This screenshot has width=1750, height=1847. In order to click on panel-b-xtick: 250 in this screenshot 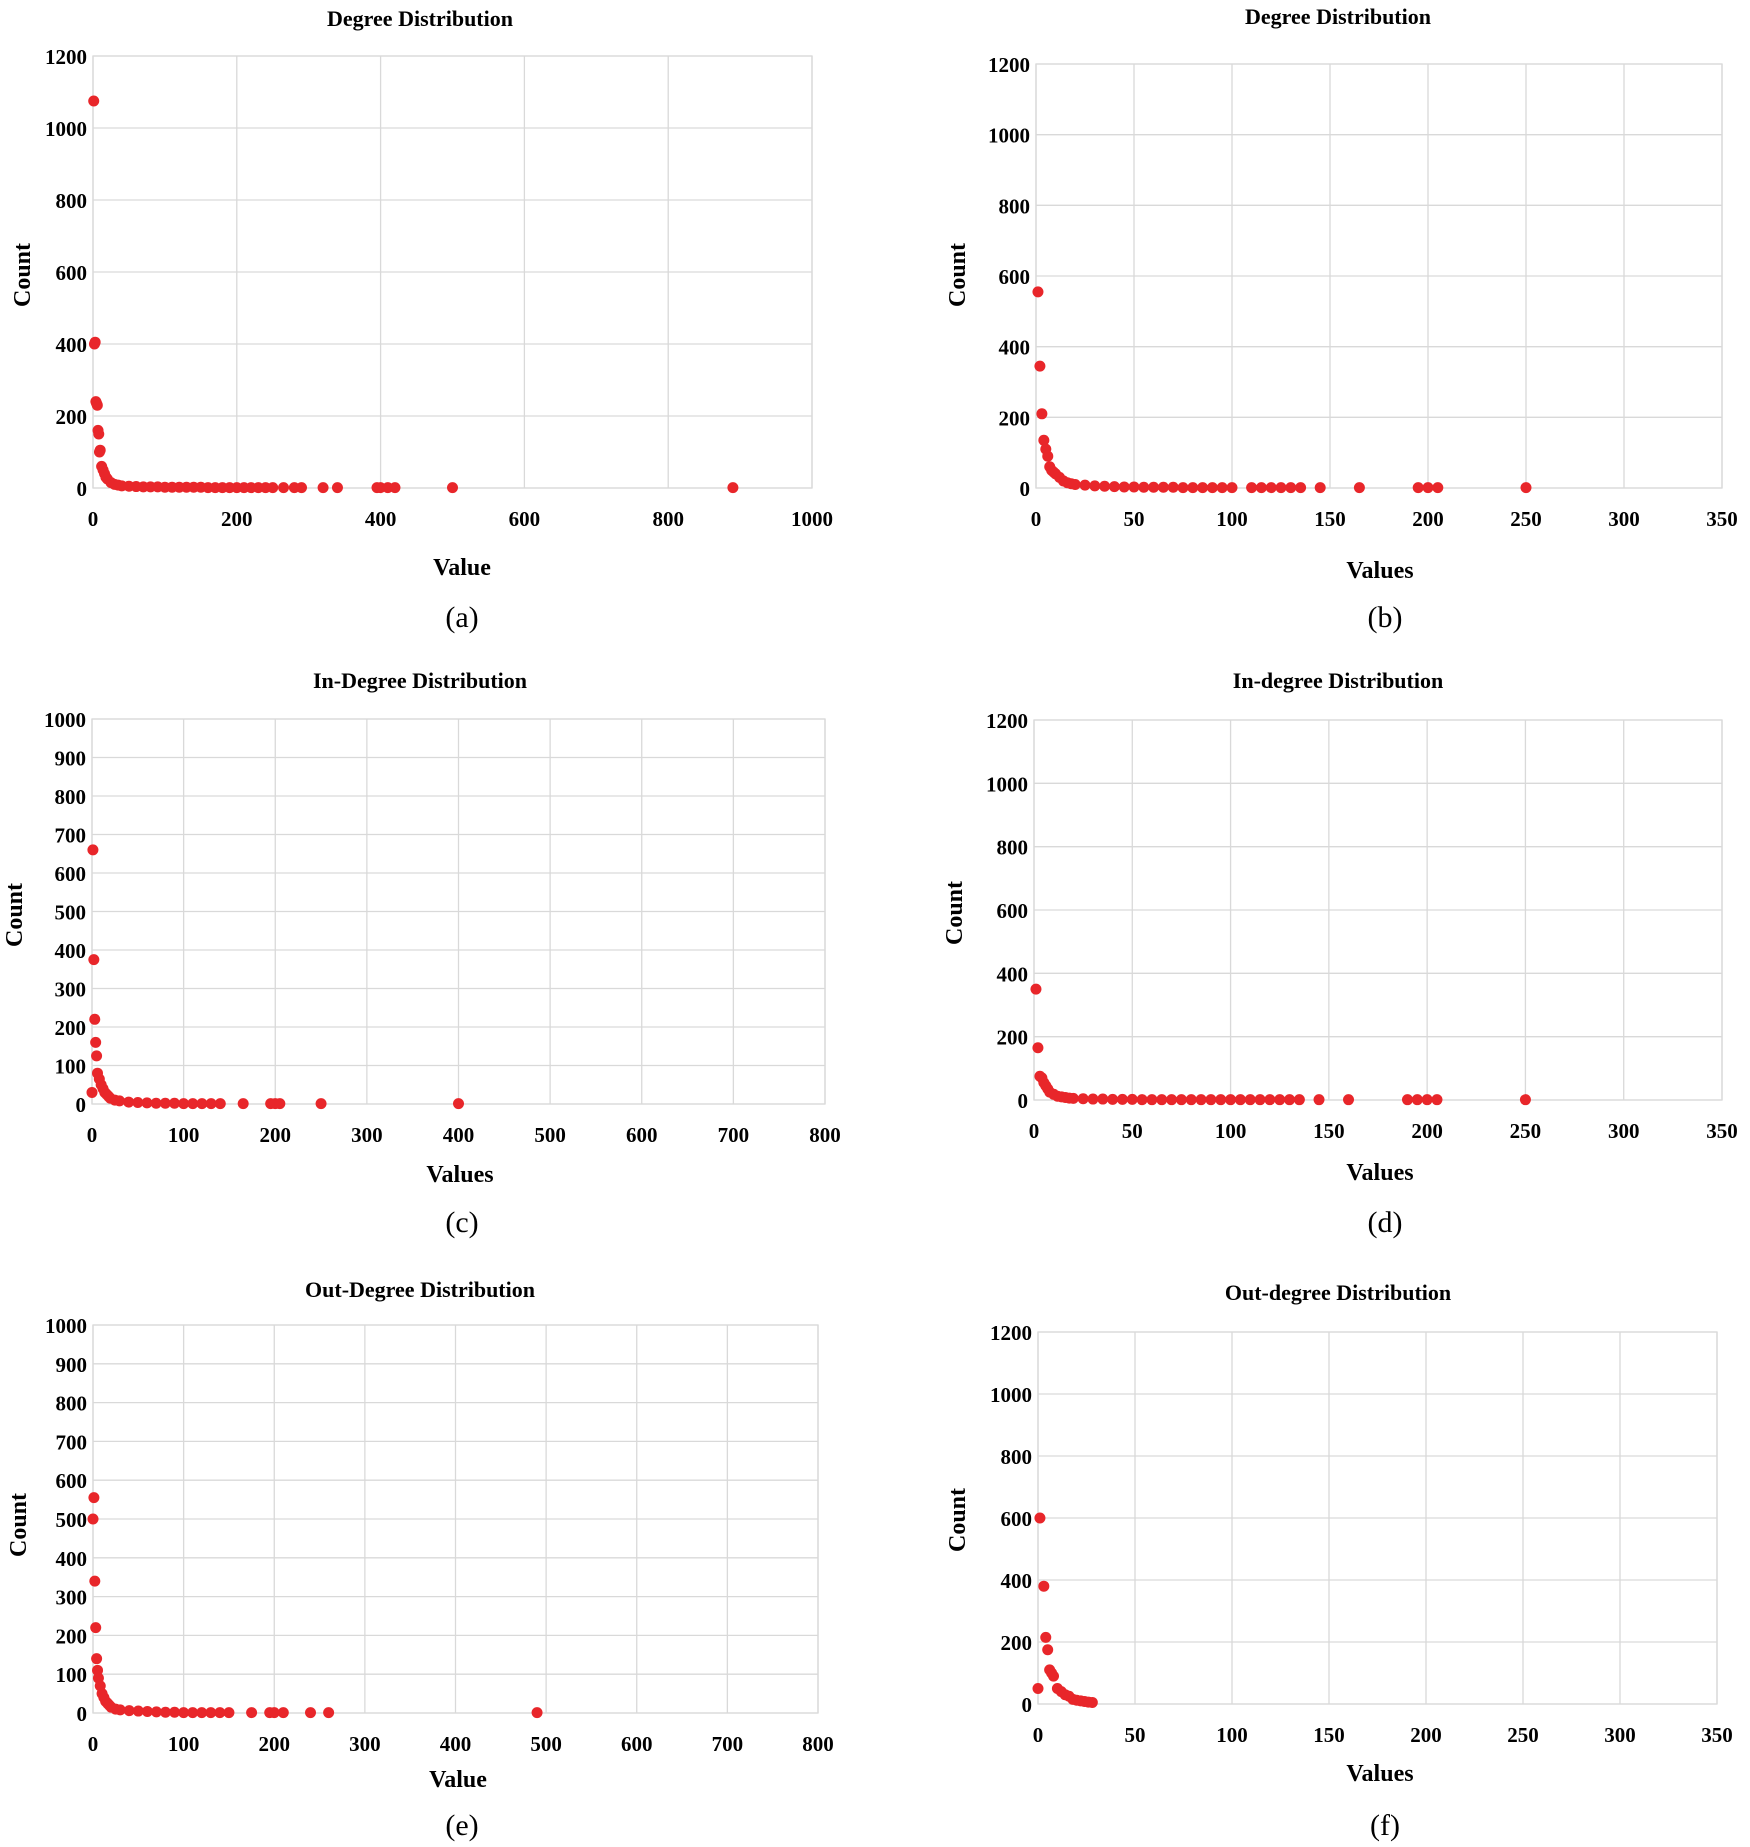, I will do `click(1526, 519)`.